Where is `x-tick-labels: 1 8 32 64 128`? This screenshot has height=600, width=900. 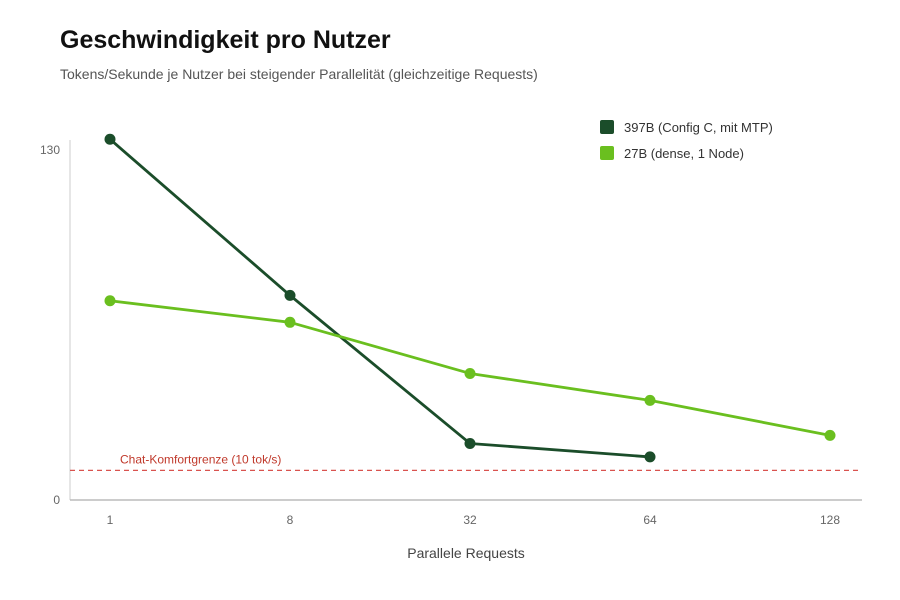
x-tick-labels: 1 8 32 64 128 is located at coordinates (474, 520).